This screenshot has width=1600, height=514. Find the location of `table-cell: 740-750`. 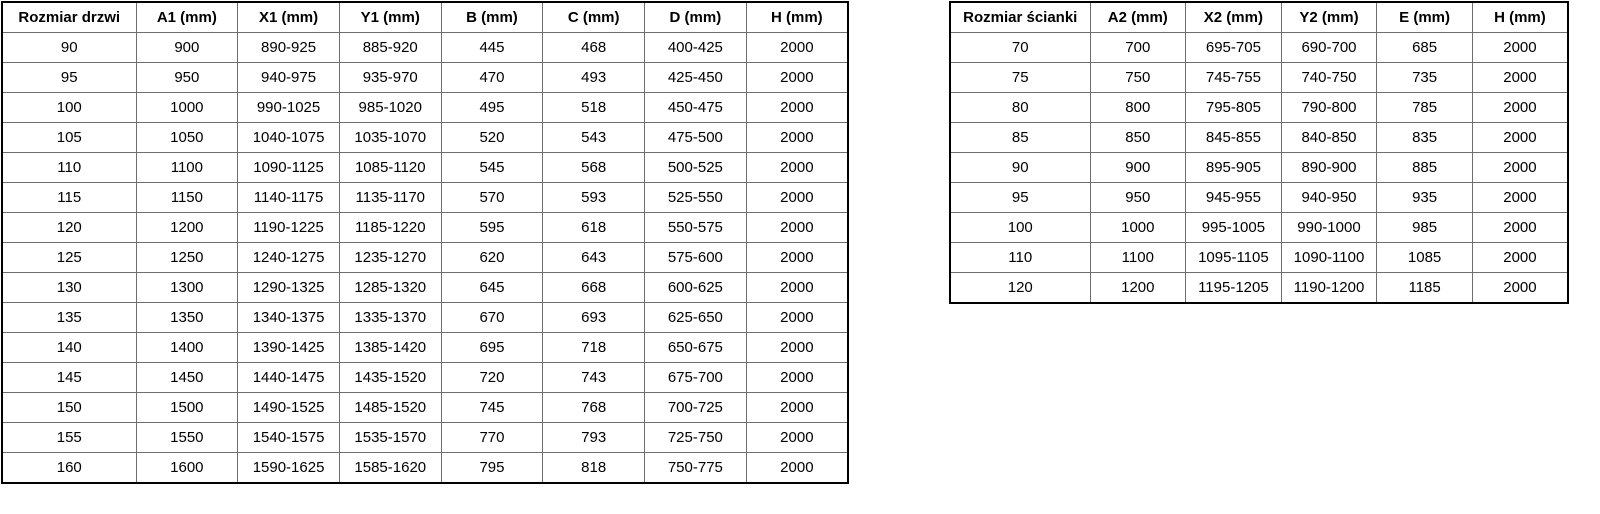

table-cell: 740-750 is located at coordinates (1329, 77).